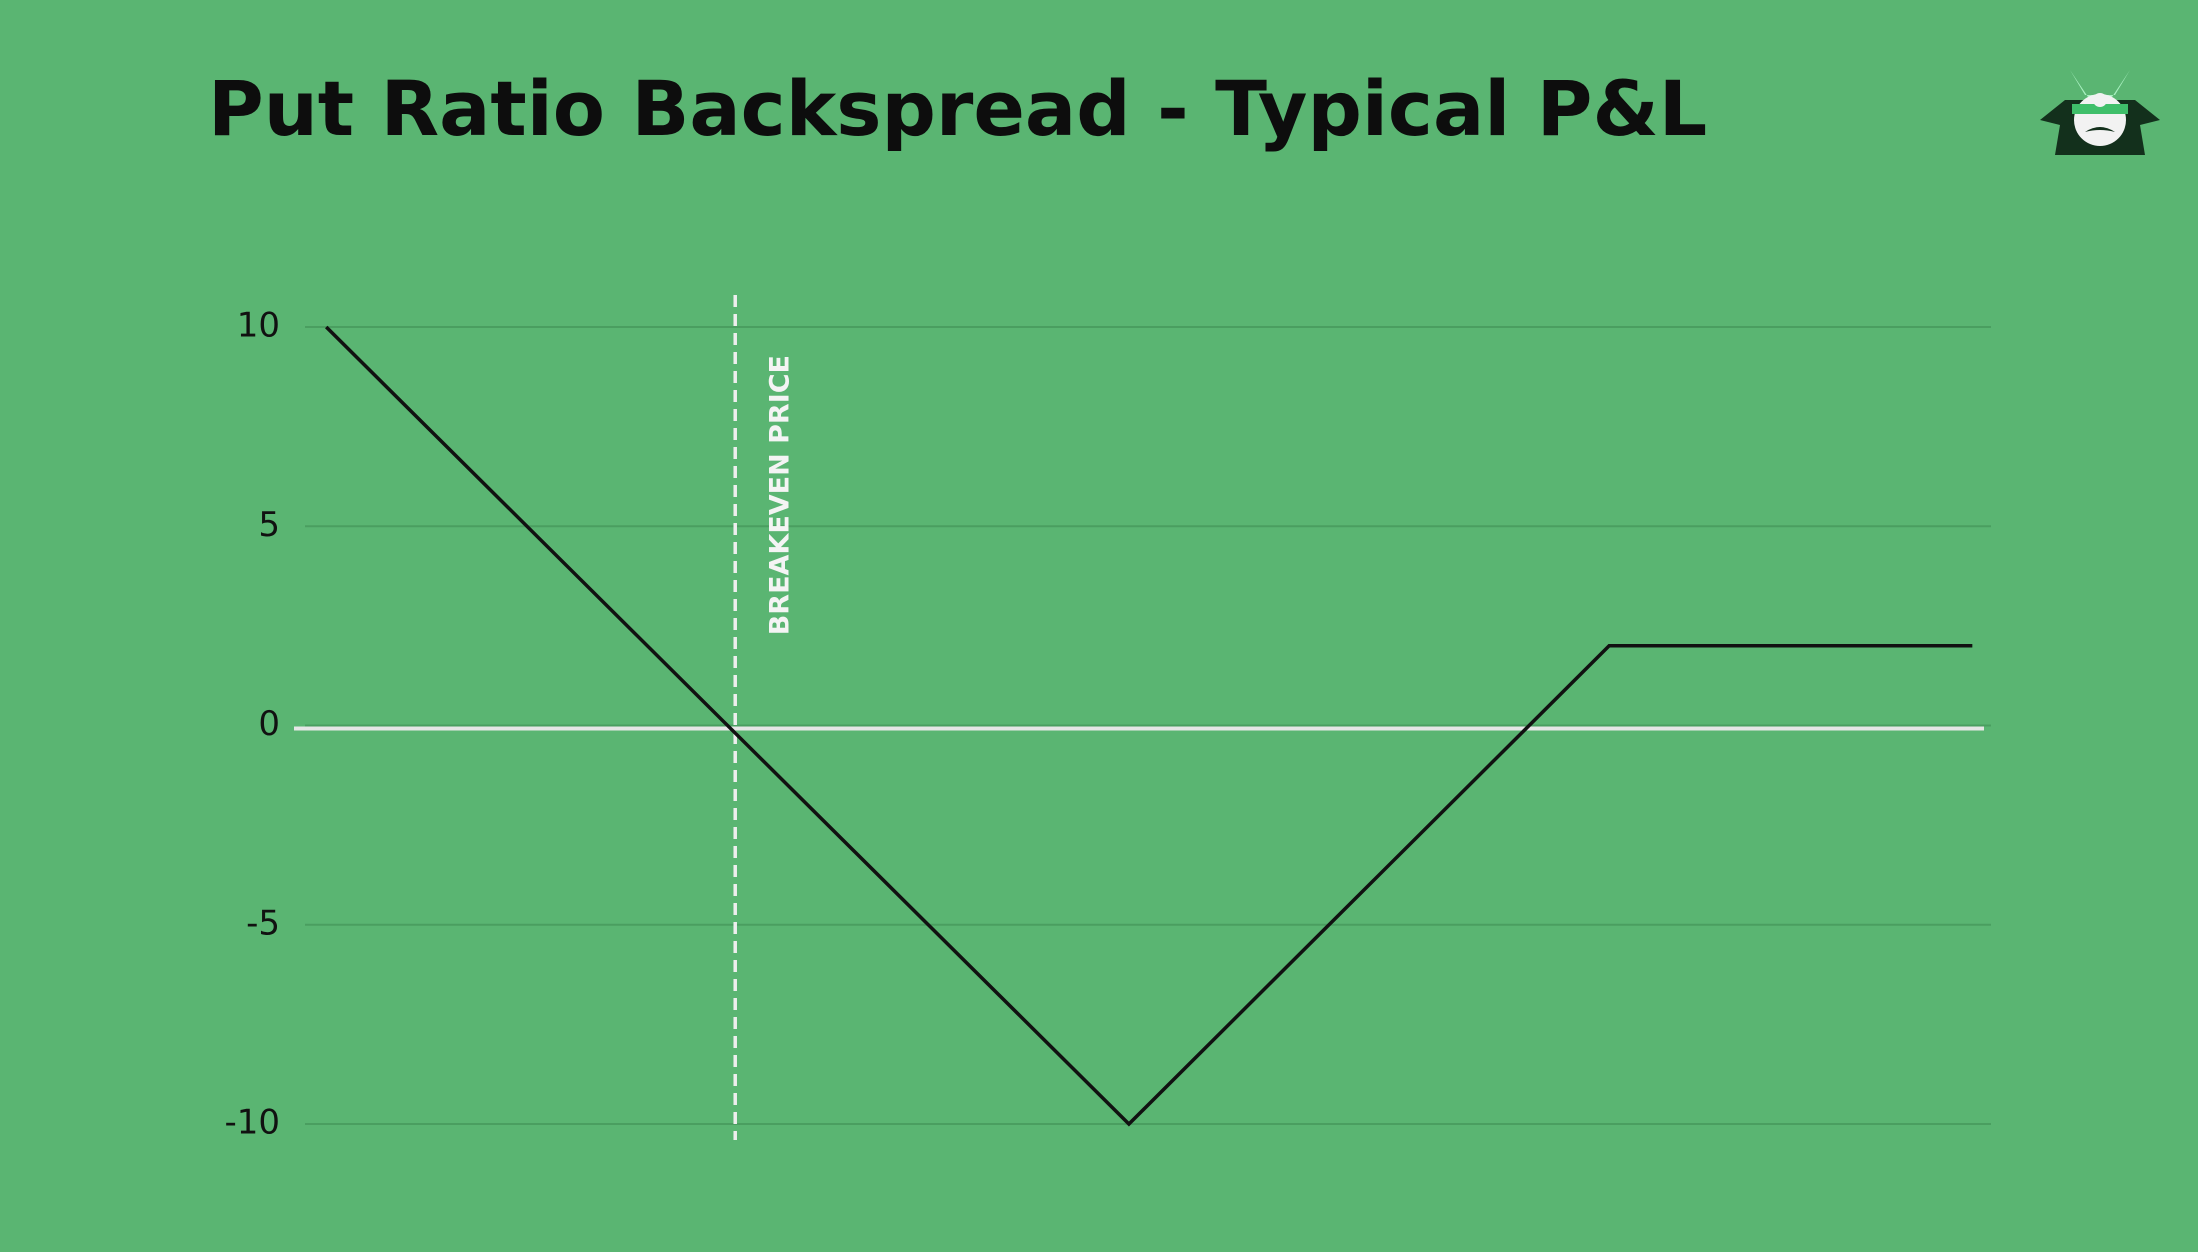 This screenshot has height=1252, width=2198. What do you see at coordinates (780, 495) in the screenshot?
I see `annotation: BREAKEVEN PRICE` at bounding box center [780, 495].